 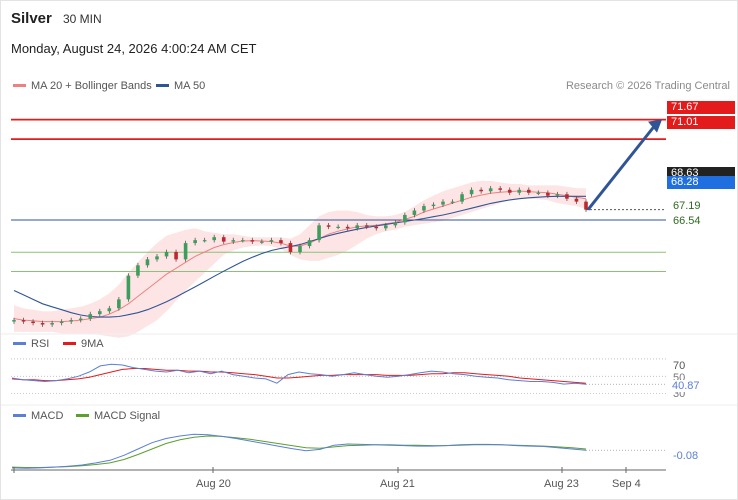 What do you see at coordinates (687, 221) in the screenshot?
I see `tag-s2: 66.54` at bounding box center [687, 221].